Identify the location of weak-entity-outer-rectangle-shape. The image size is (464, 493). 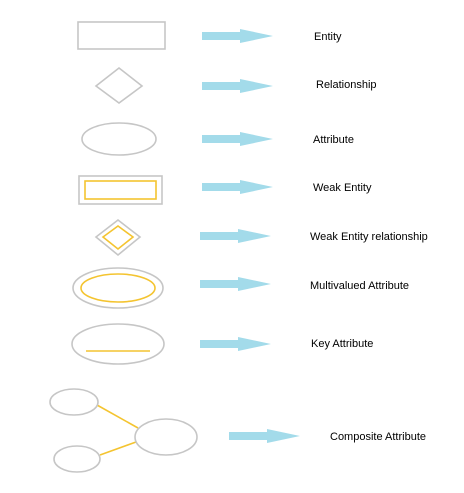
(120, 190).